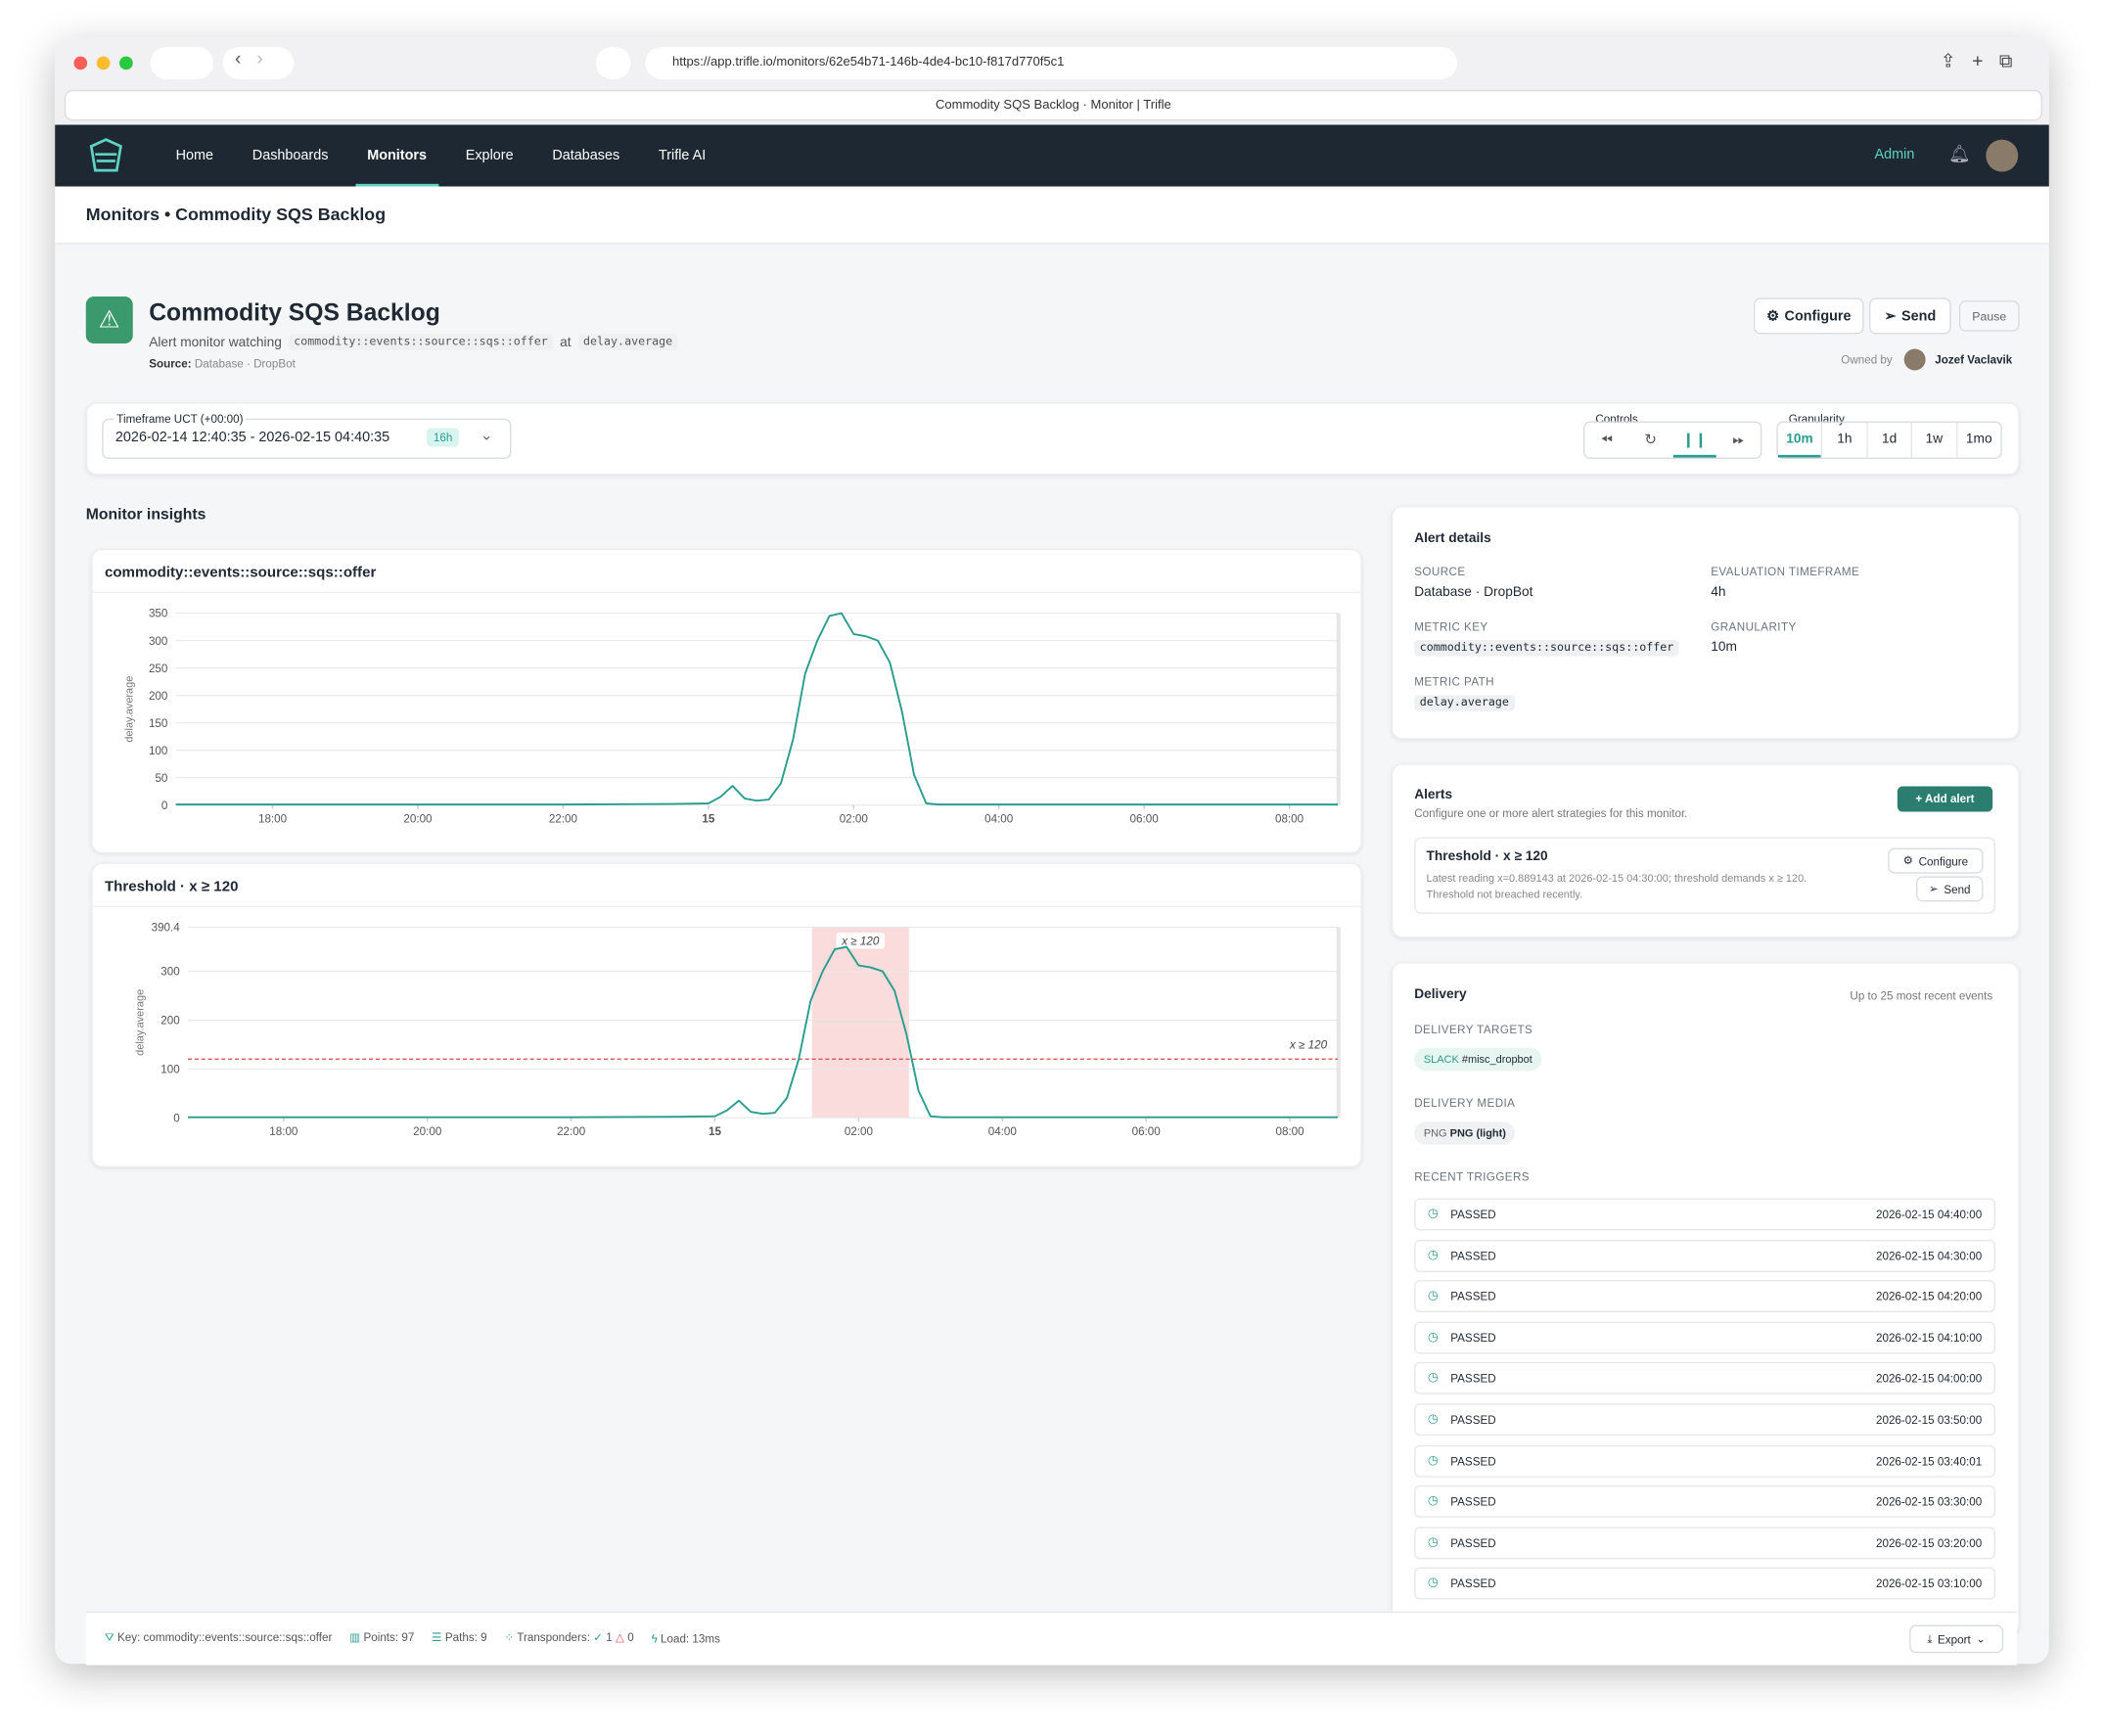 The width and height of the screenshot is (2104, 1736). What do you see at coordinates (553, 1636) in the screenshot?
I see `transponders: Transponders:` at bounding box center [553, 1636].